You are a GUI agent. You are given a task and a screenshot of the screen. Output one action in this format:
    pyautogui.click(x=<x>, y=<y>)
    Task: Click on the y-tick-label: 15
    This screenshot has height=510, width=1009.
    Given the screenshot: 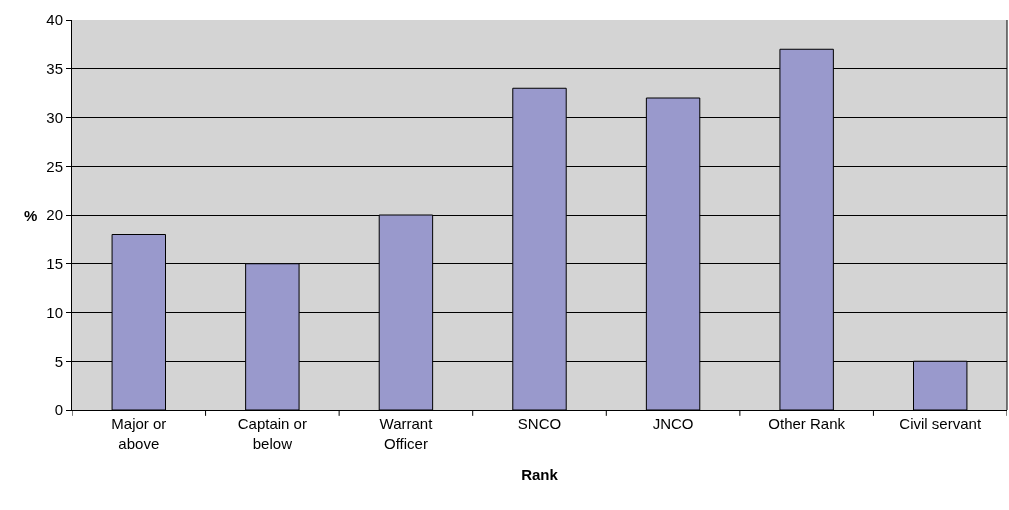 What is the action you would take?
    pyautogui.click(x=54, y=263)
    